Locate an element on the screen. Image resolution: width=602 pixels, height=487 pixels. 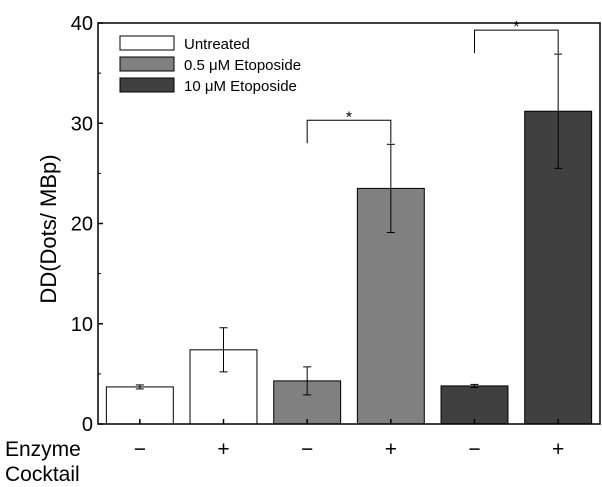
legend: Untreated 0.5 μM Etoposide 10 μM Etoposide is located at coordinates (210, 65).